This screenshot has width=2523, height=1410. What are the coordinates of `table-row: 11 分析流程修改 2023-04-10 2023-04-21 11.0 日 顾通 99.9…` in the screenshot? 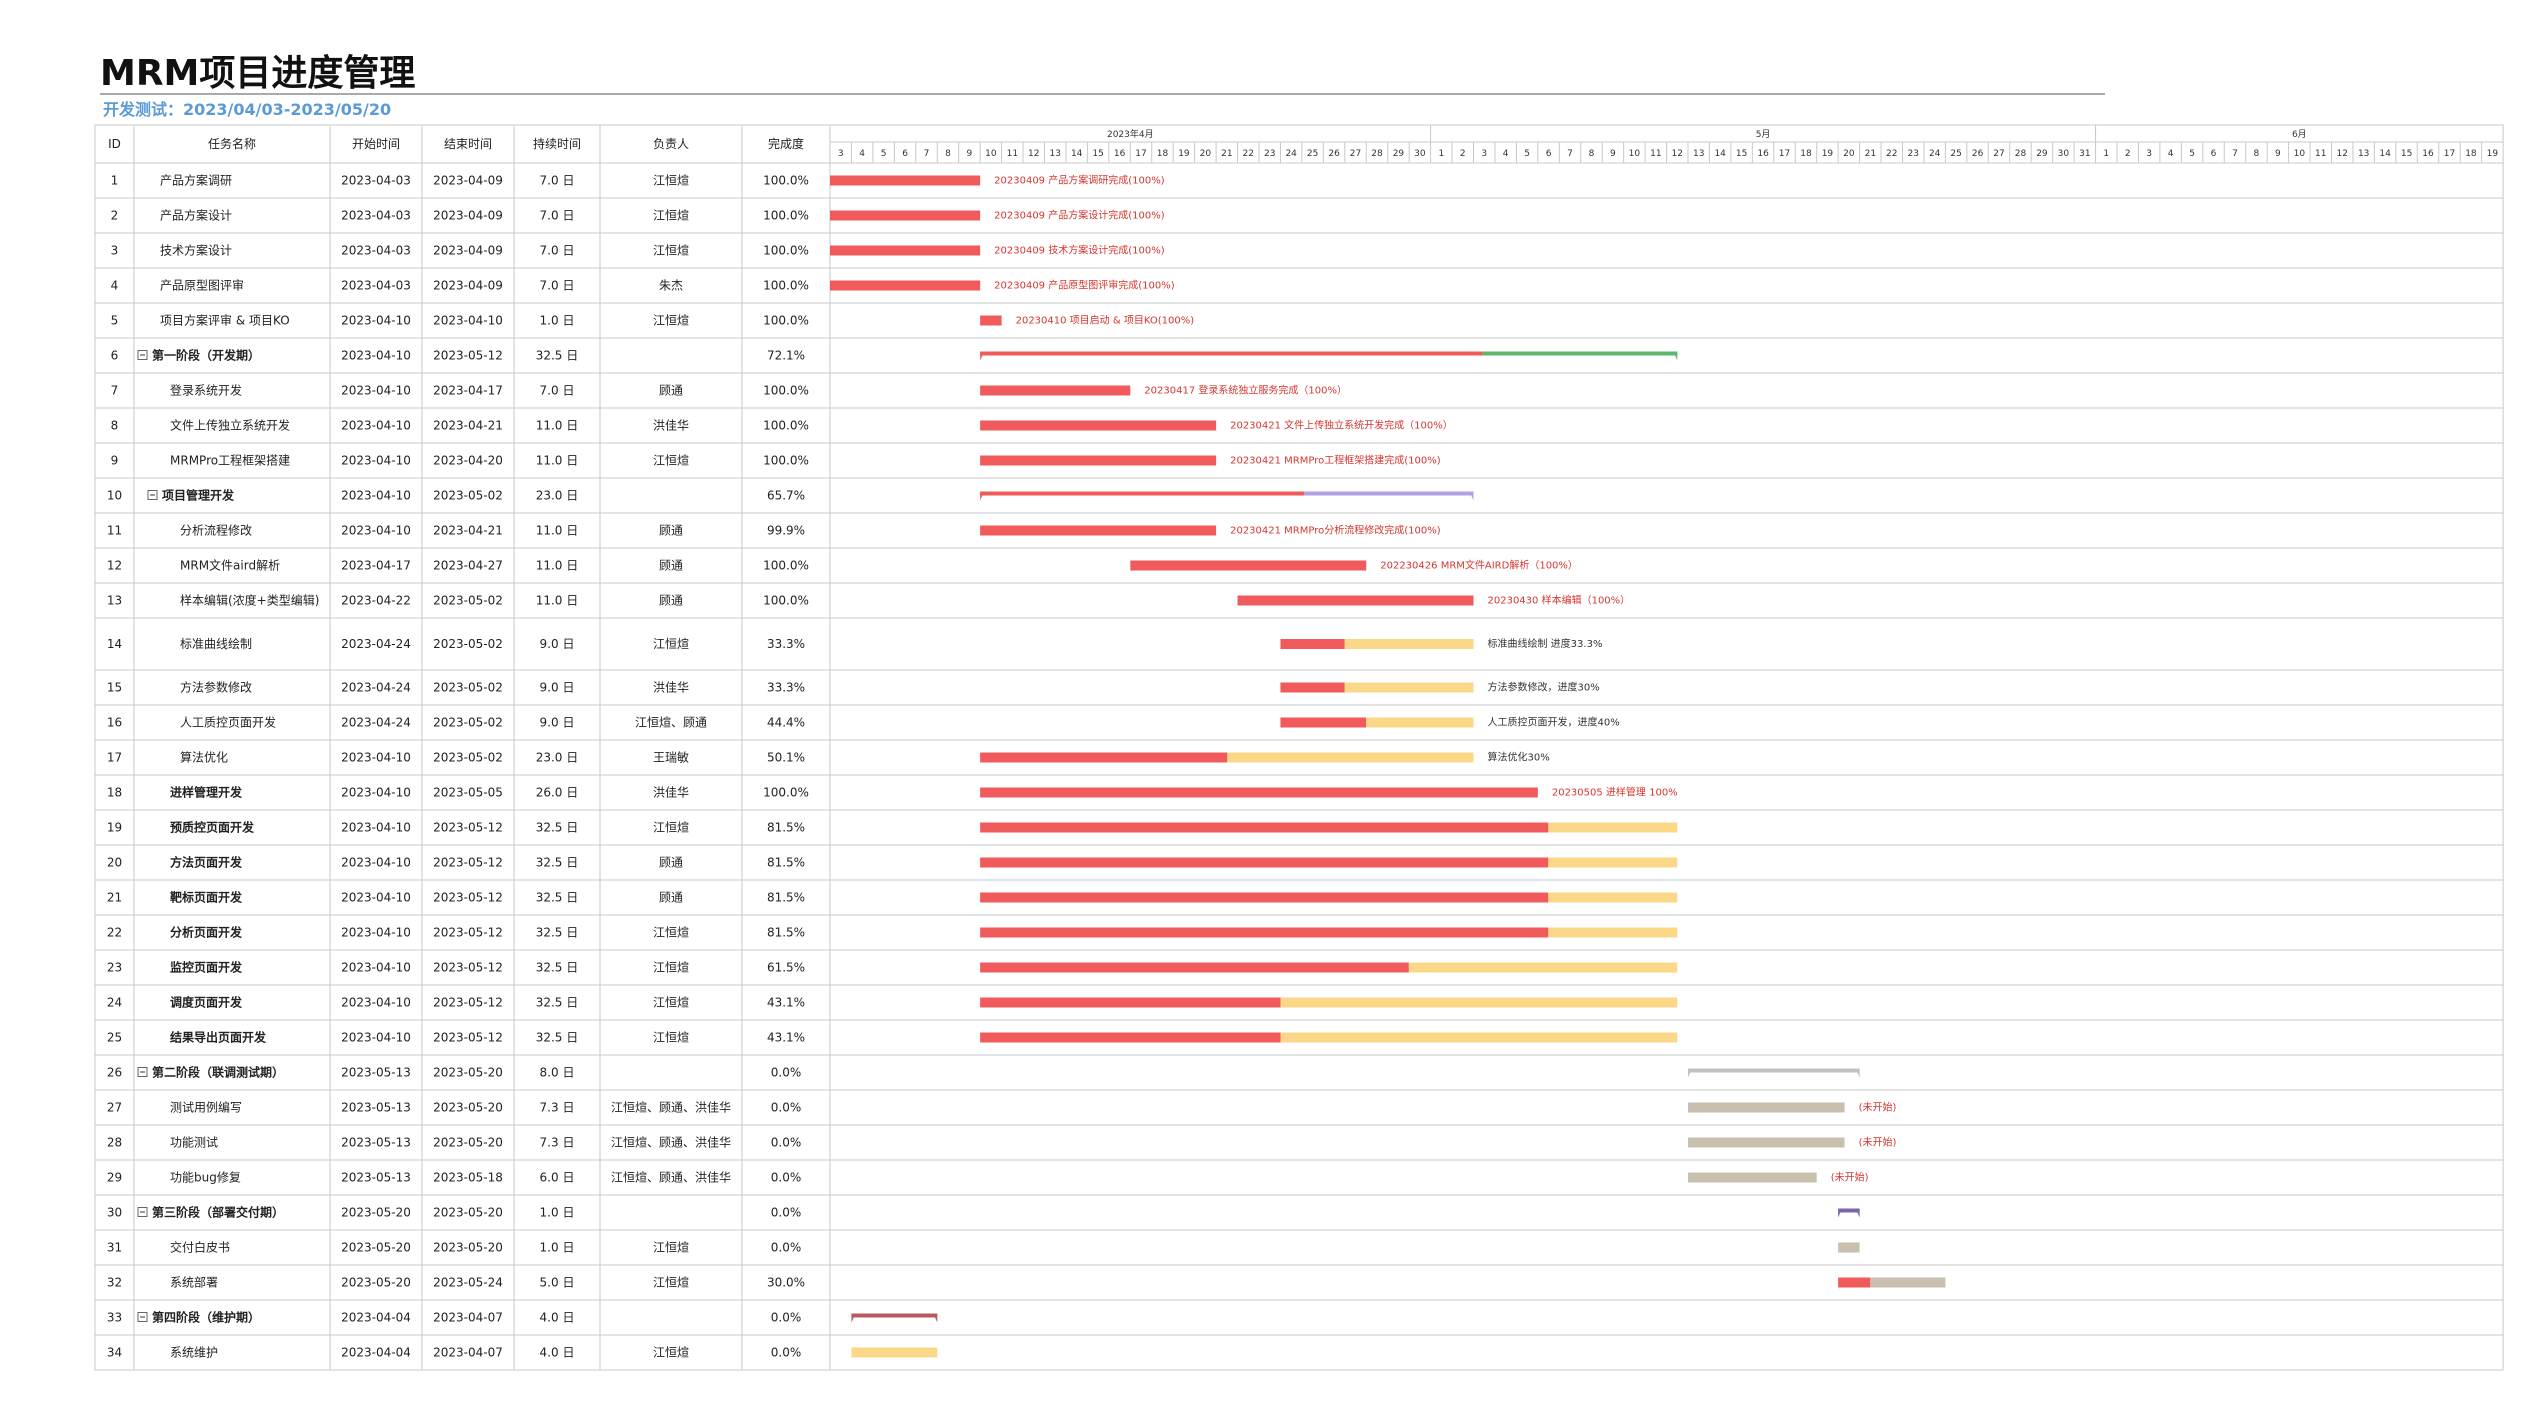 It's located at (456, 530).